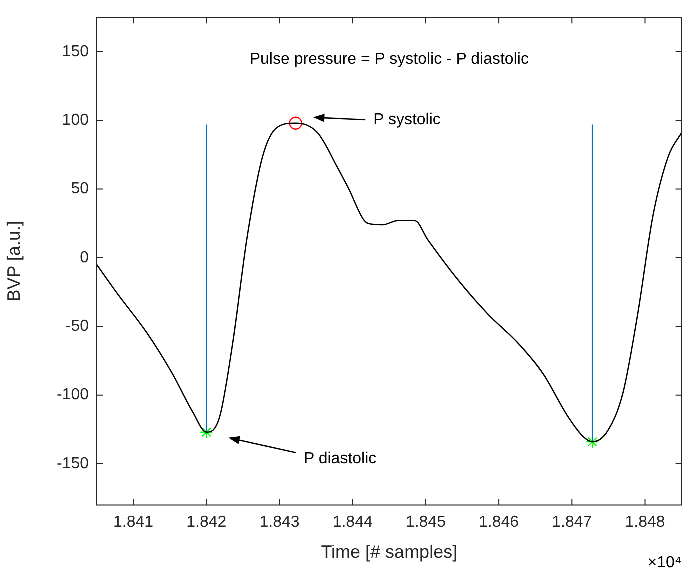  I want to click on x-tick-label: 1.845, so click(426, 523).